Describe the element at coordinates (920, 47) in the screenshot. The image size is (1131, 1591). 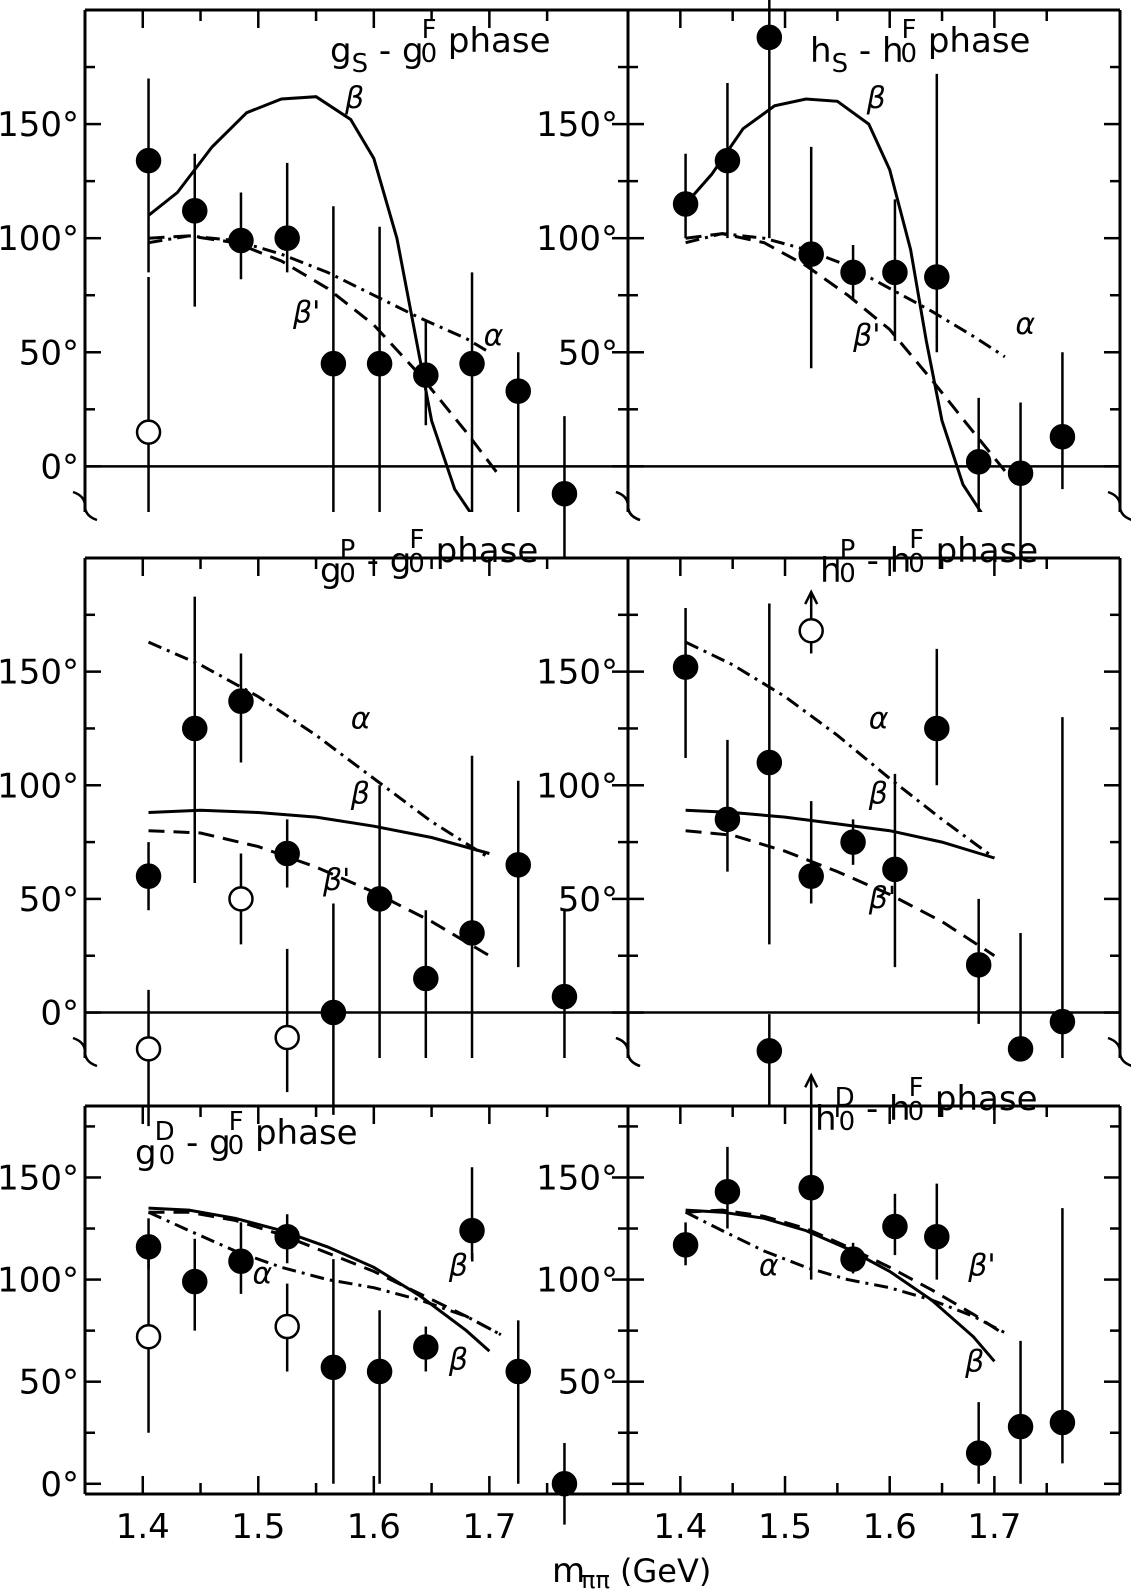
I see `panel-title: hS - hF 0 phase` at that location.